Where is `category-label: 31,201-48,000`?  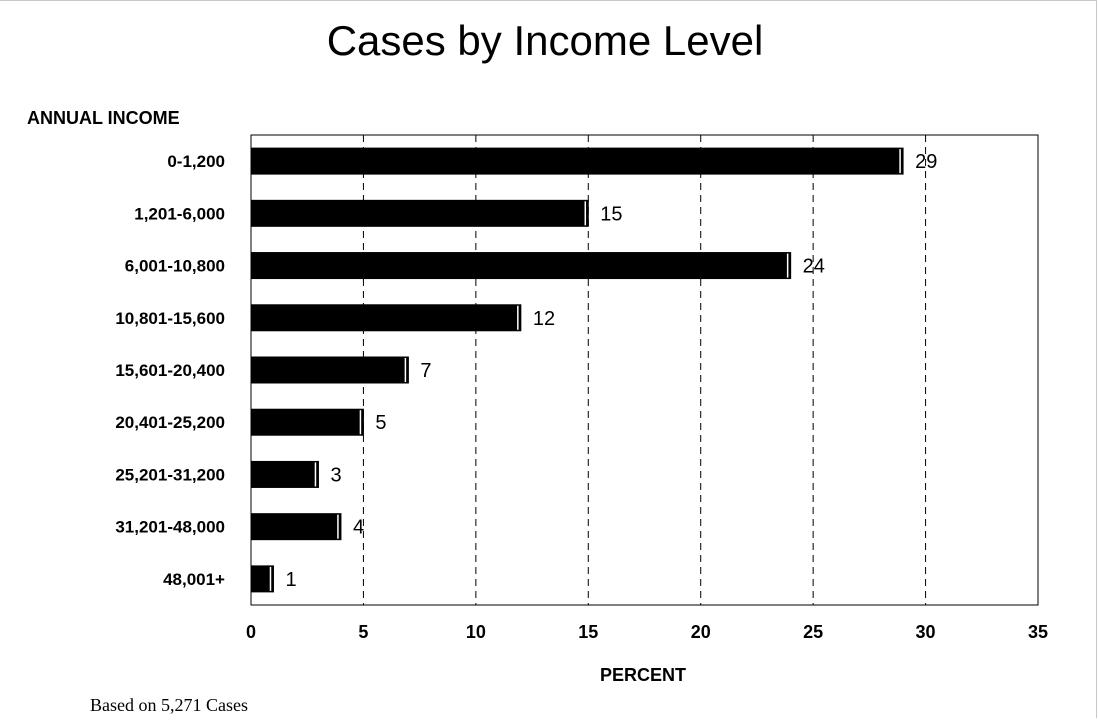
category-label: 31,201-48,000 is located at coordinates (170, 527).